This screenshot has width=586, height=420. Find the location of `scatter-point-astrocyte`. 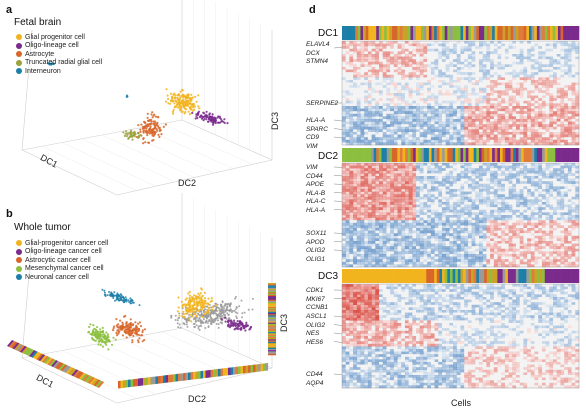

scatter-point-astrocyte is located at coordinates (146, 131).